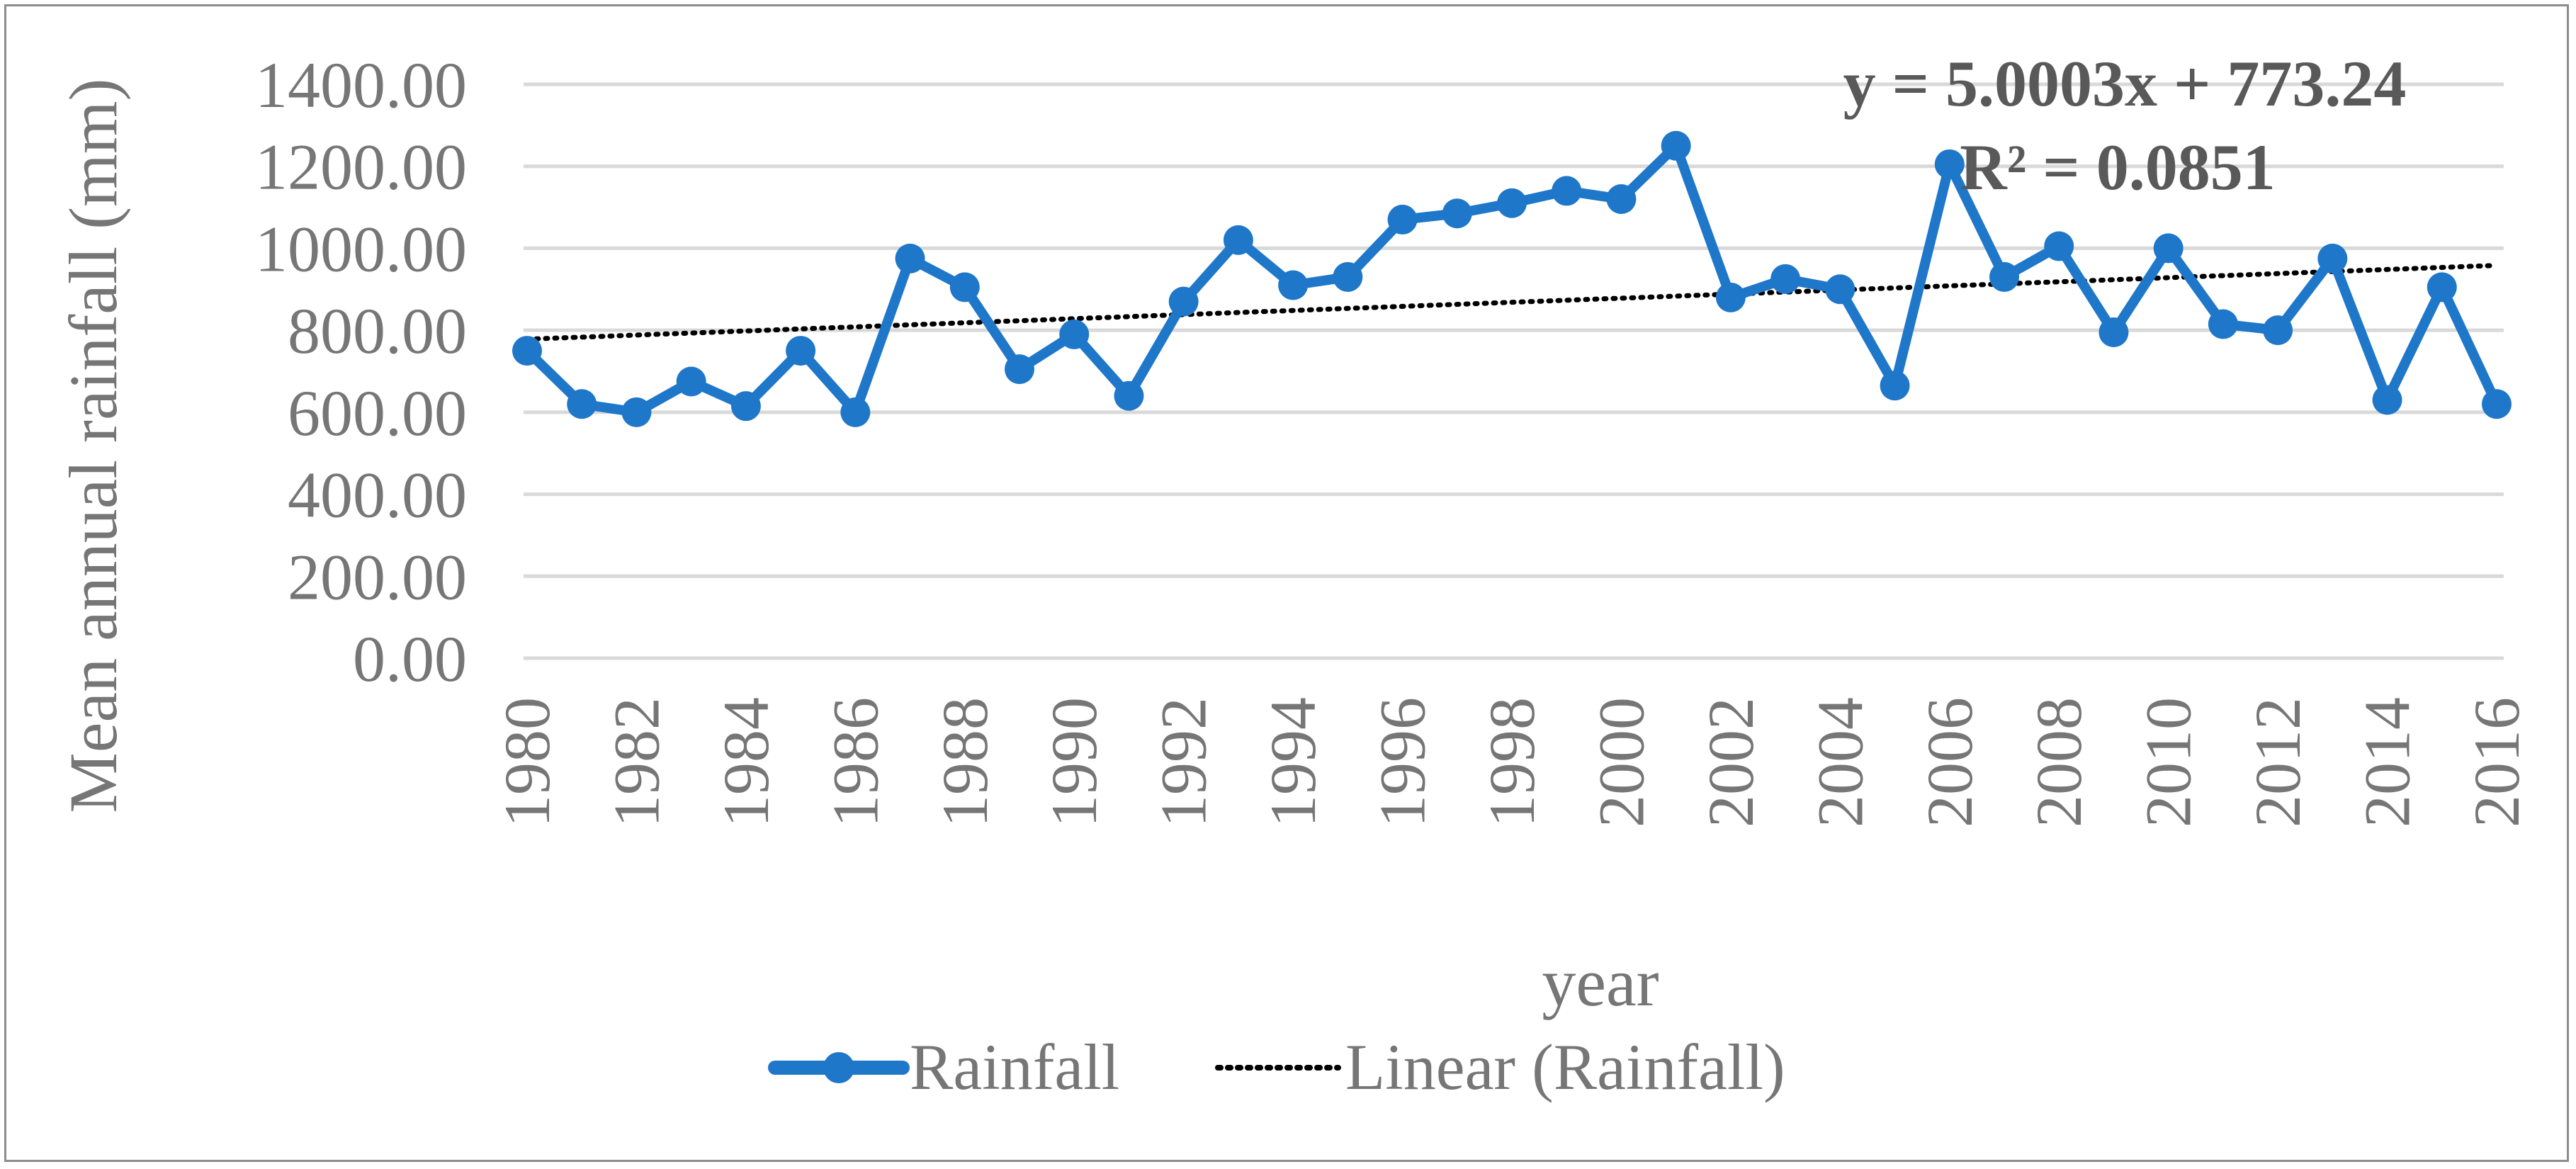 This screenshot has height=1169, width=2576. I want to click on y-tick-label: 1200.00, so click(361, 167).